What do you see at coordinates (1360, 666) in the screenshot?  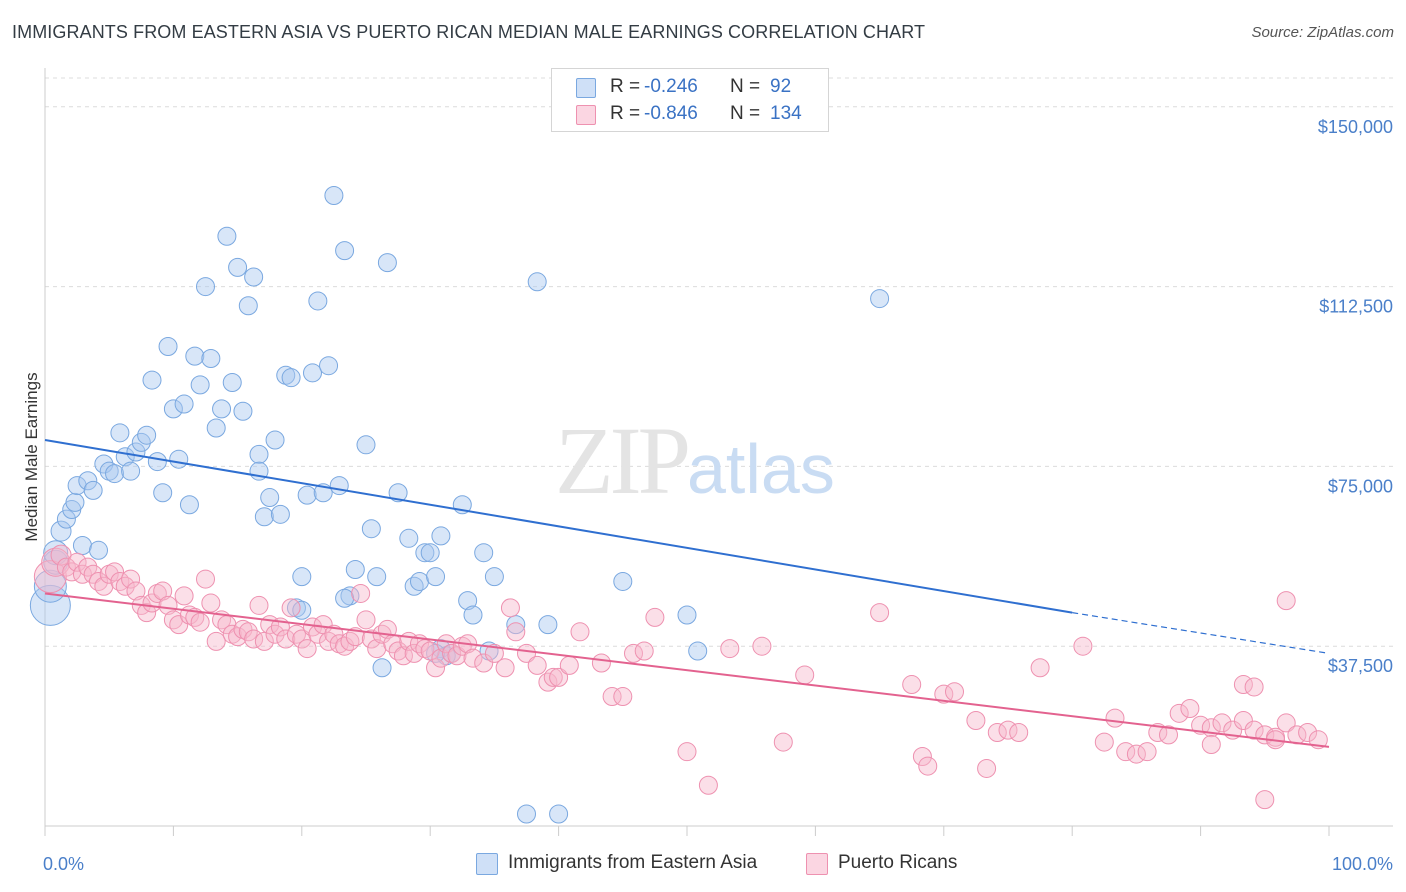 I see `y-tick-label: $37,500` at bounding box center [1360, 666].